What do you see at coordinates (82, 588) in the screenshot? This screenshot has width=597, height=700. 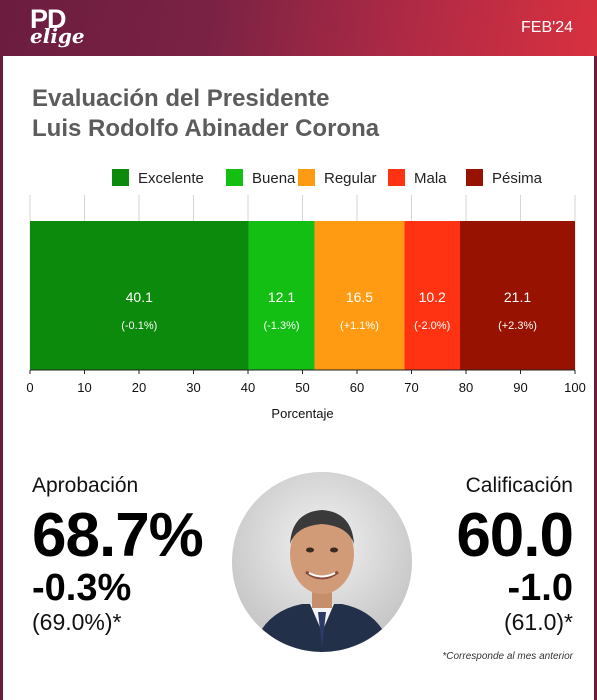 I see `approval-delta: -0.3%` at bounding box center [82, 588].